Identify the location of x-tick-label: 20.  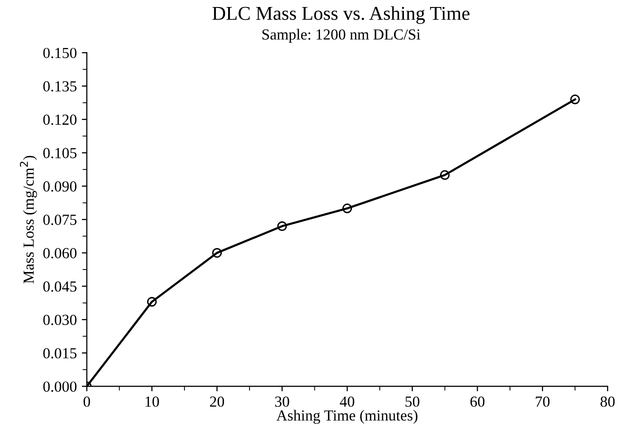
(217, 401).